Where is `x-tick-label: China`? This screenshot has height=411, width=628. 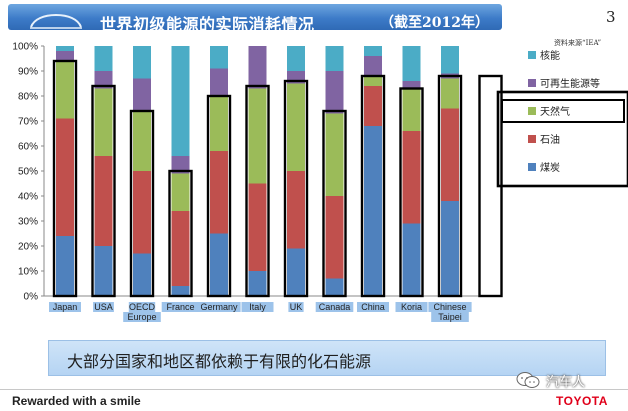 x-tick-label: China is located at coordinates (373, 307).